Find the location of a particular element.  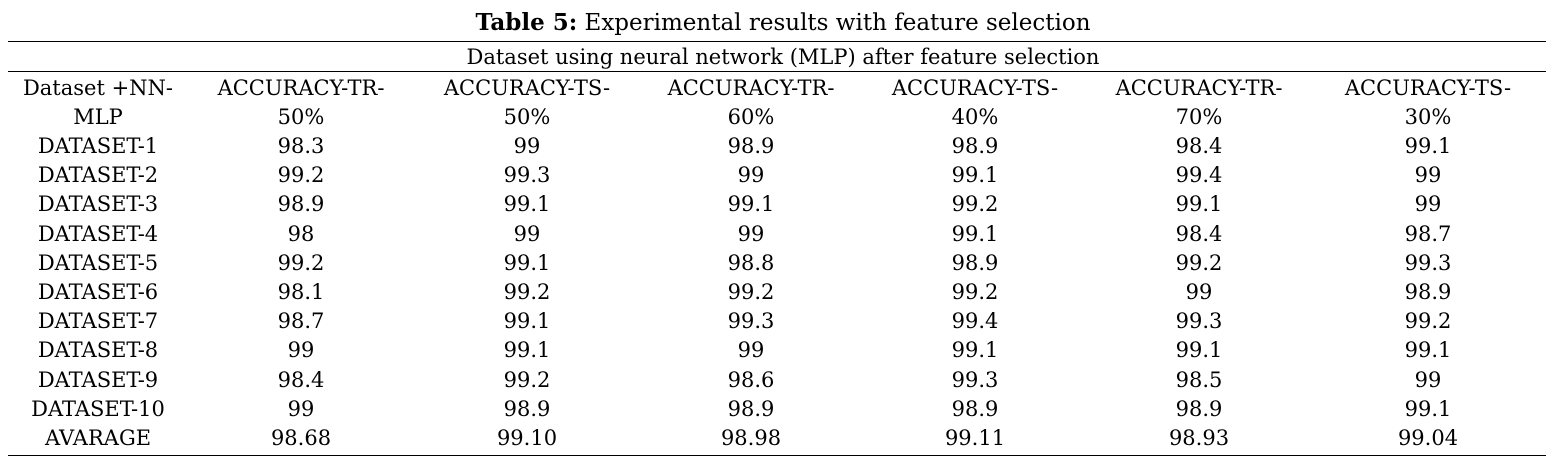

column-header-line2: 30% is located at coordinates (1428, 117).